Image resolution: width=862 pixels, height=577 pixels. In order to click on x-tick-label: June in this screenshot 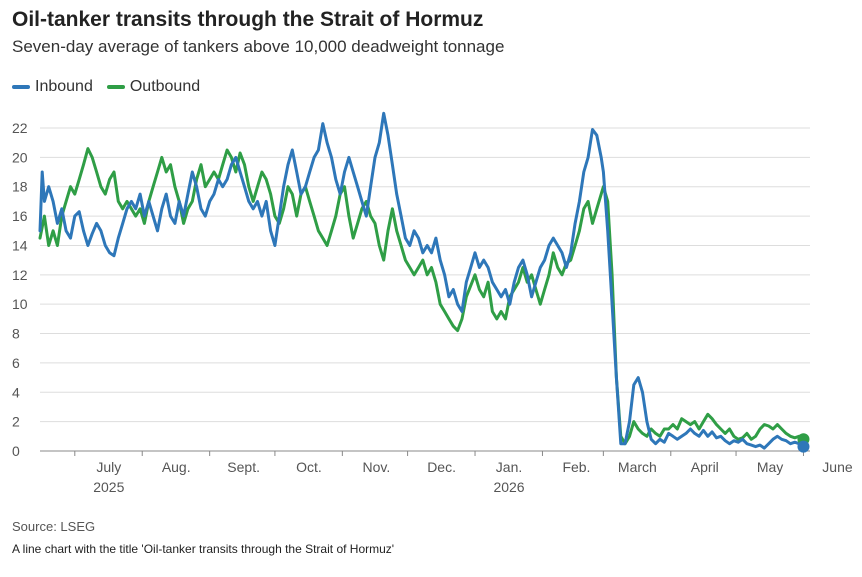, I will do `click(837, 467)`.